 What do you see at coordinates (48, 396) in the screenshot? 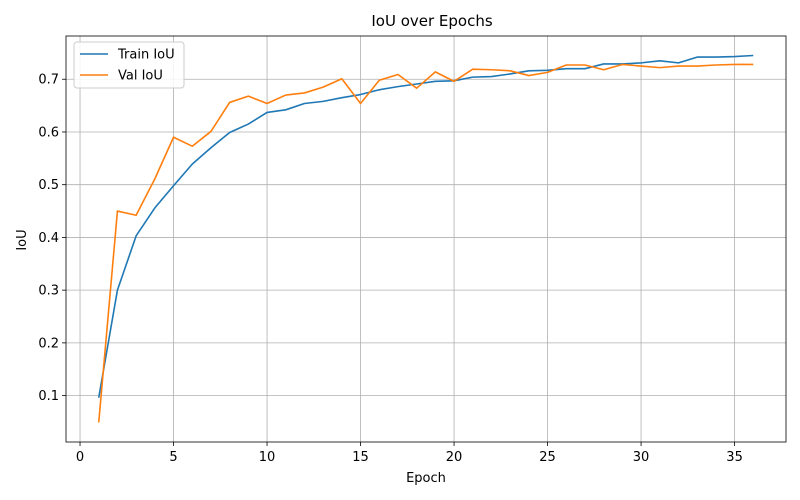
I see `y-tick-label: 0.1` at bounding box center [48, 396].